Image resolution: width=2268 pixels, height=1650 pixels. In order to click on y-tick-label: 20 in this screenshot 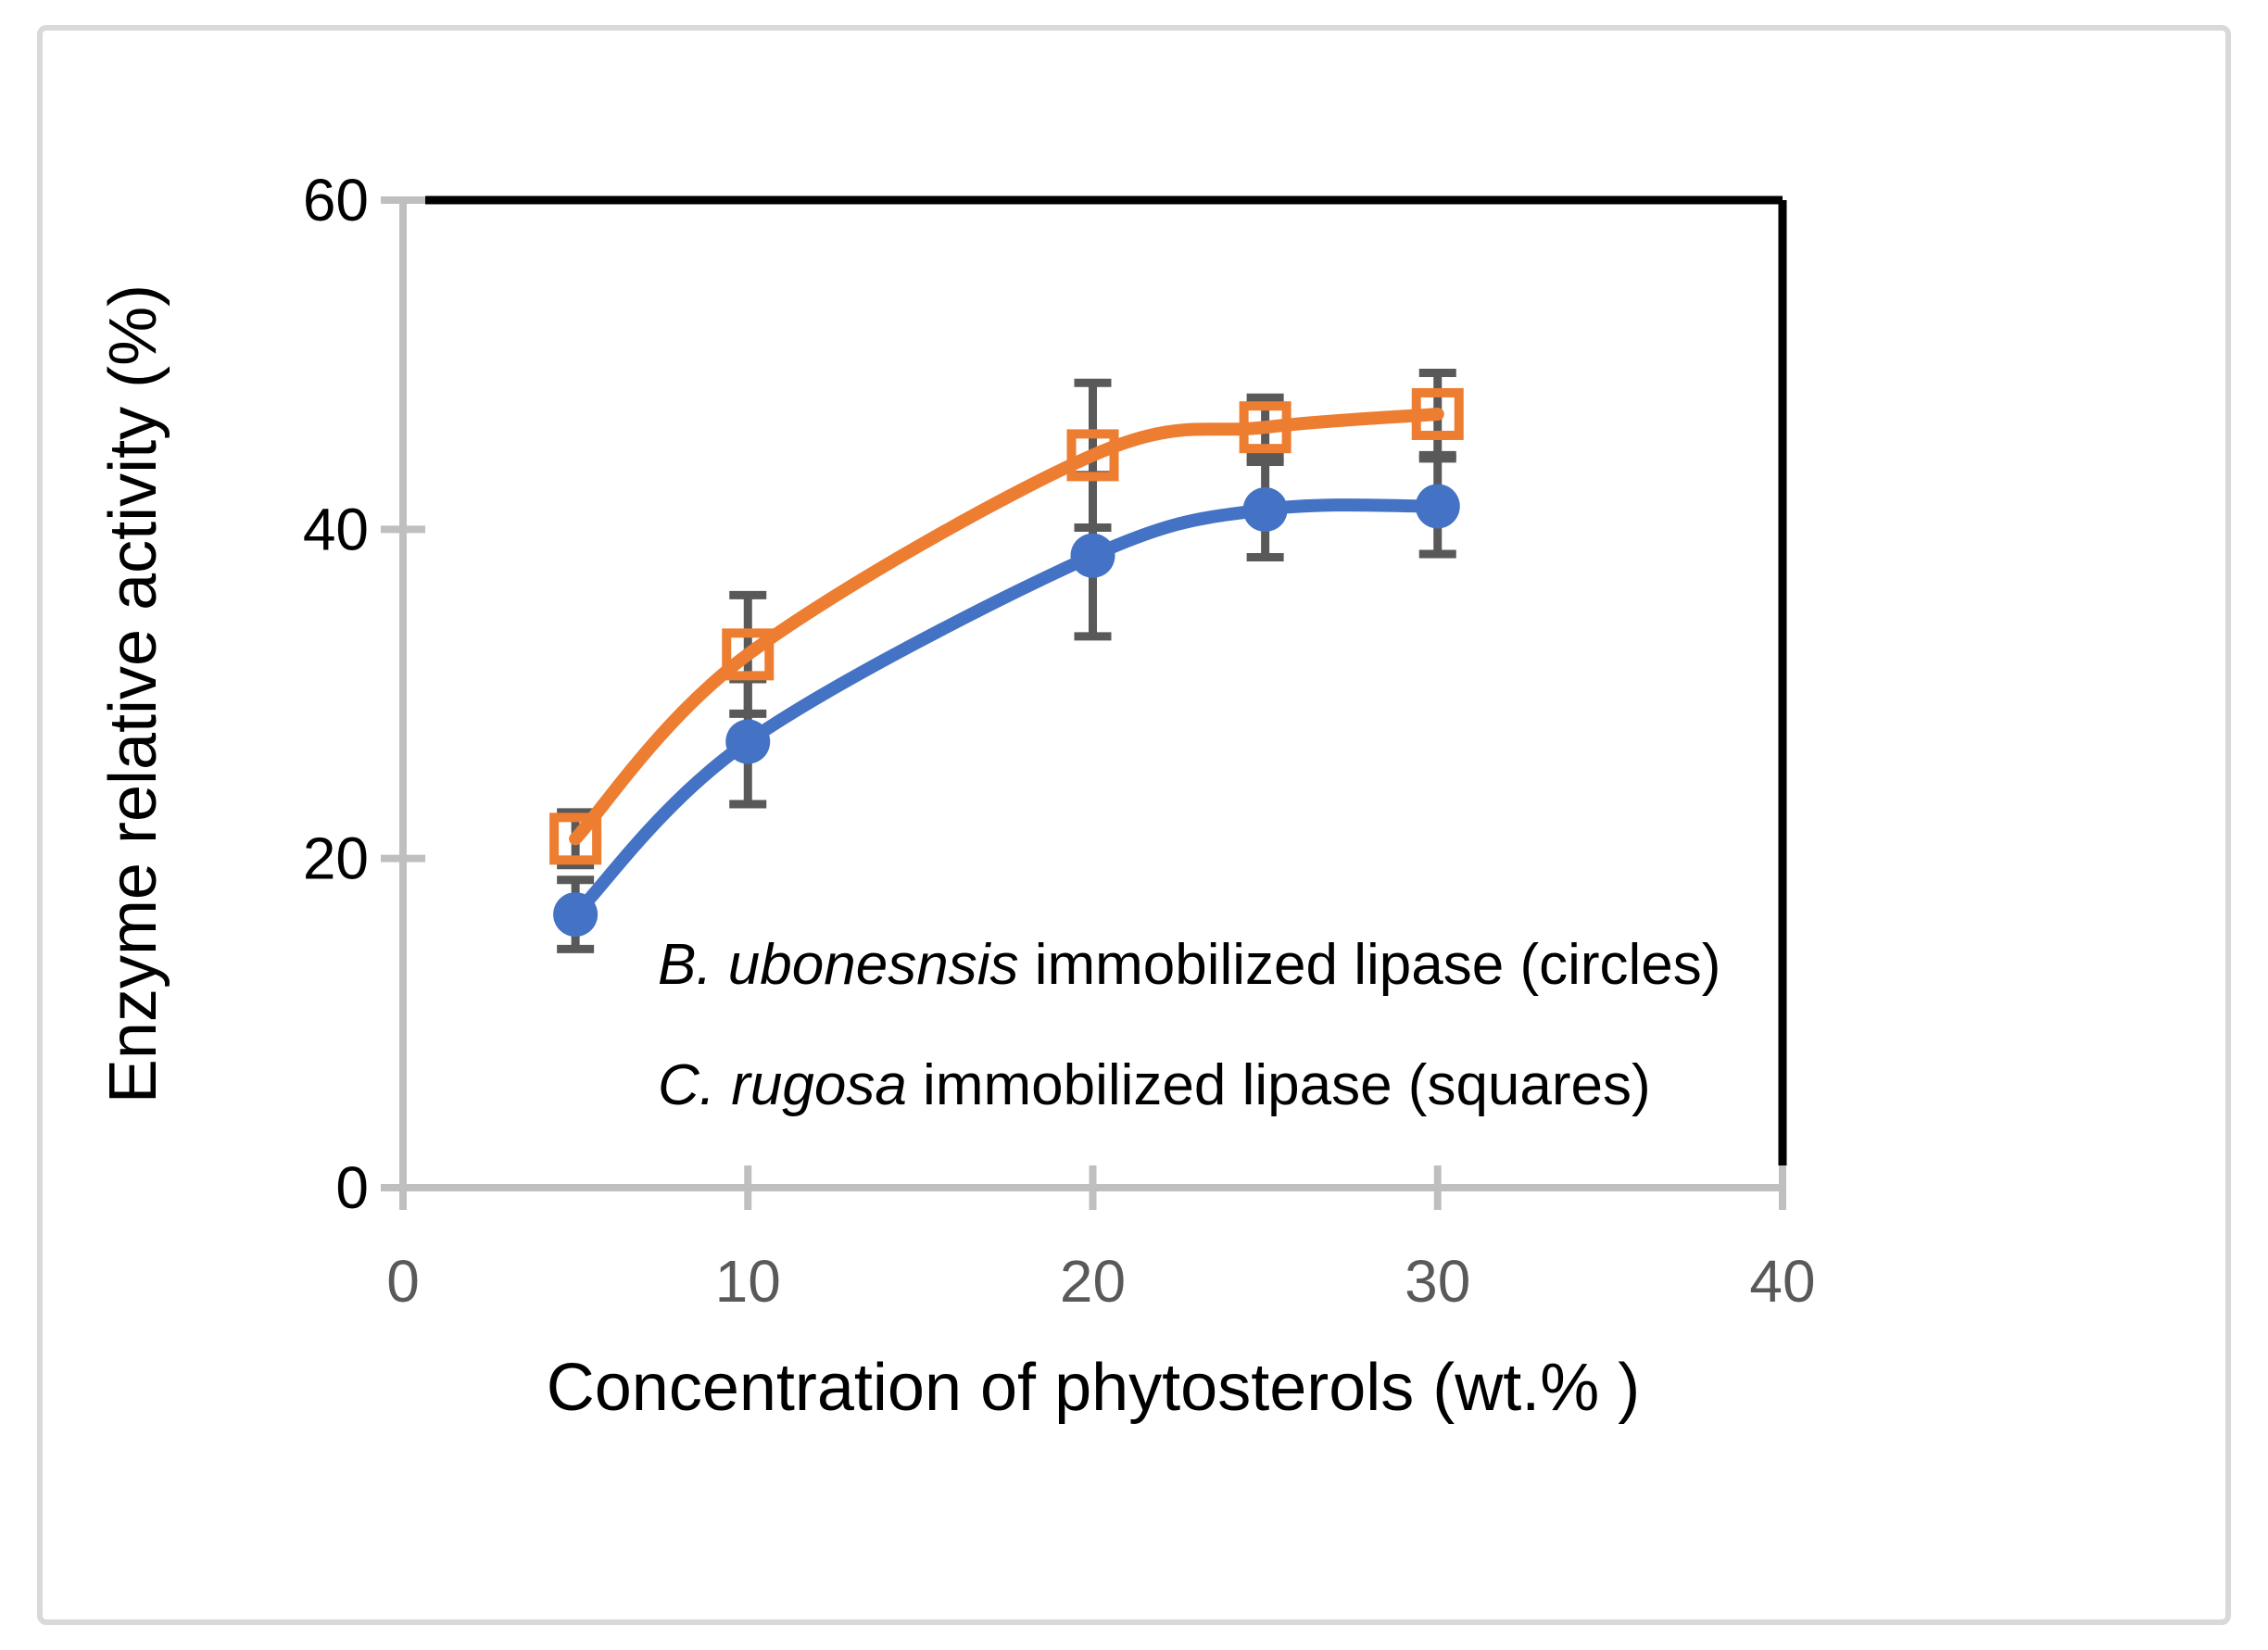, I will do `click(336, 858)`.